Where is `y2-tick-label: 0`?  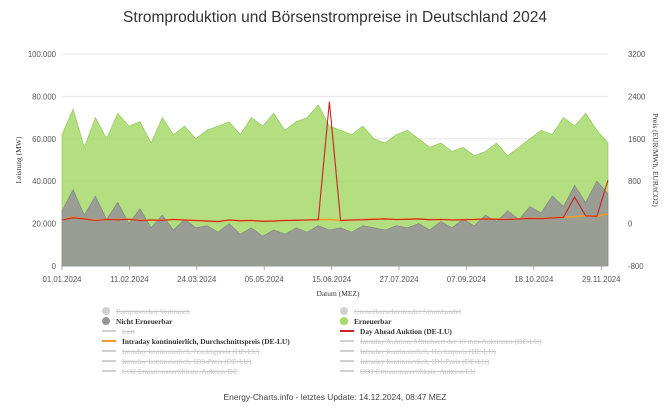 y2-tick-label: 0 is located at coordinates (630, 224).